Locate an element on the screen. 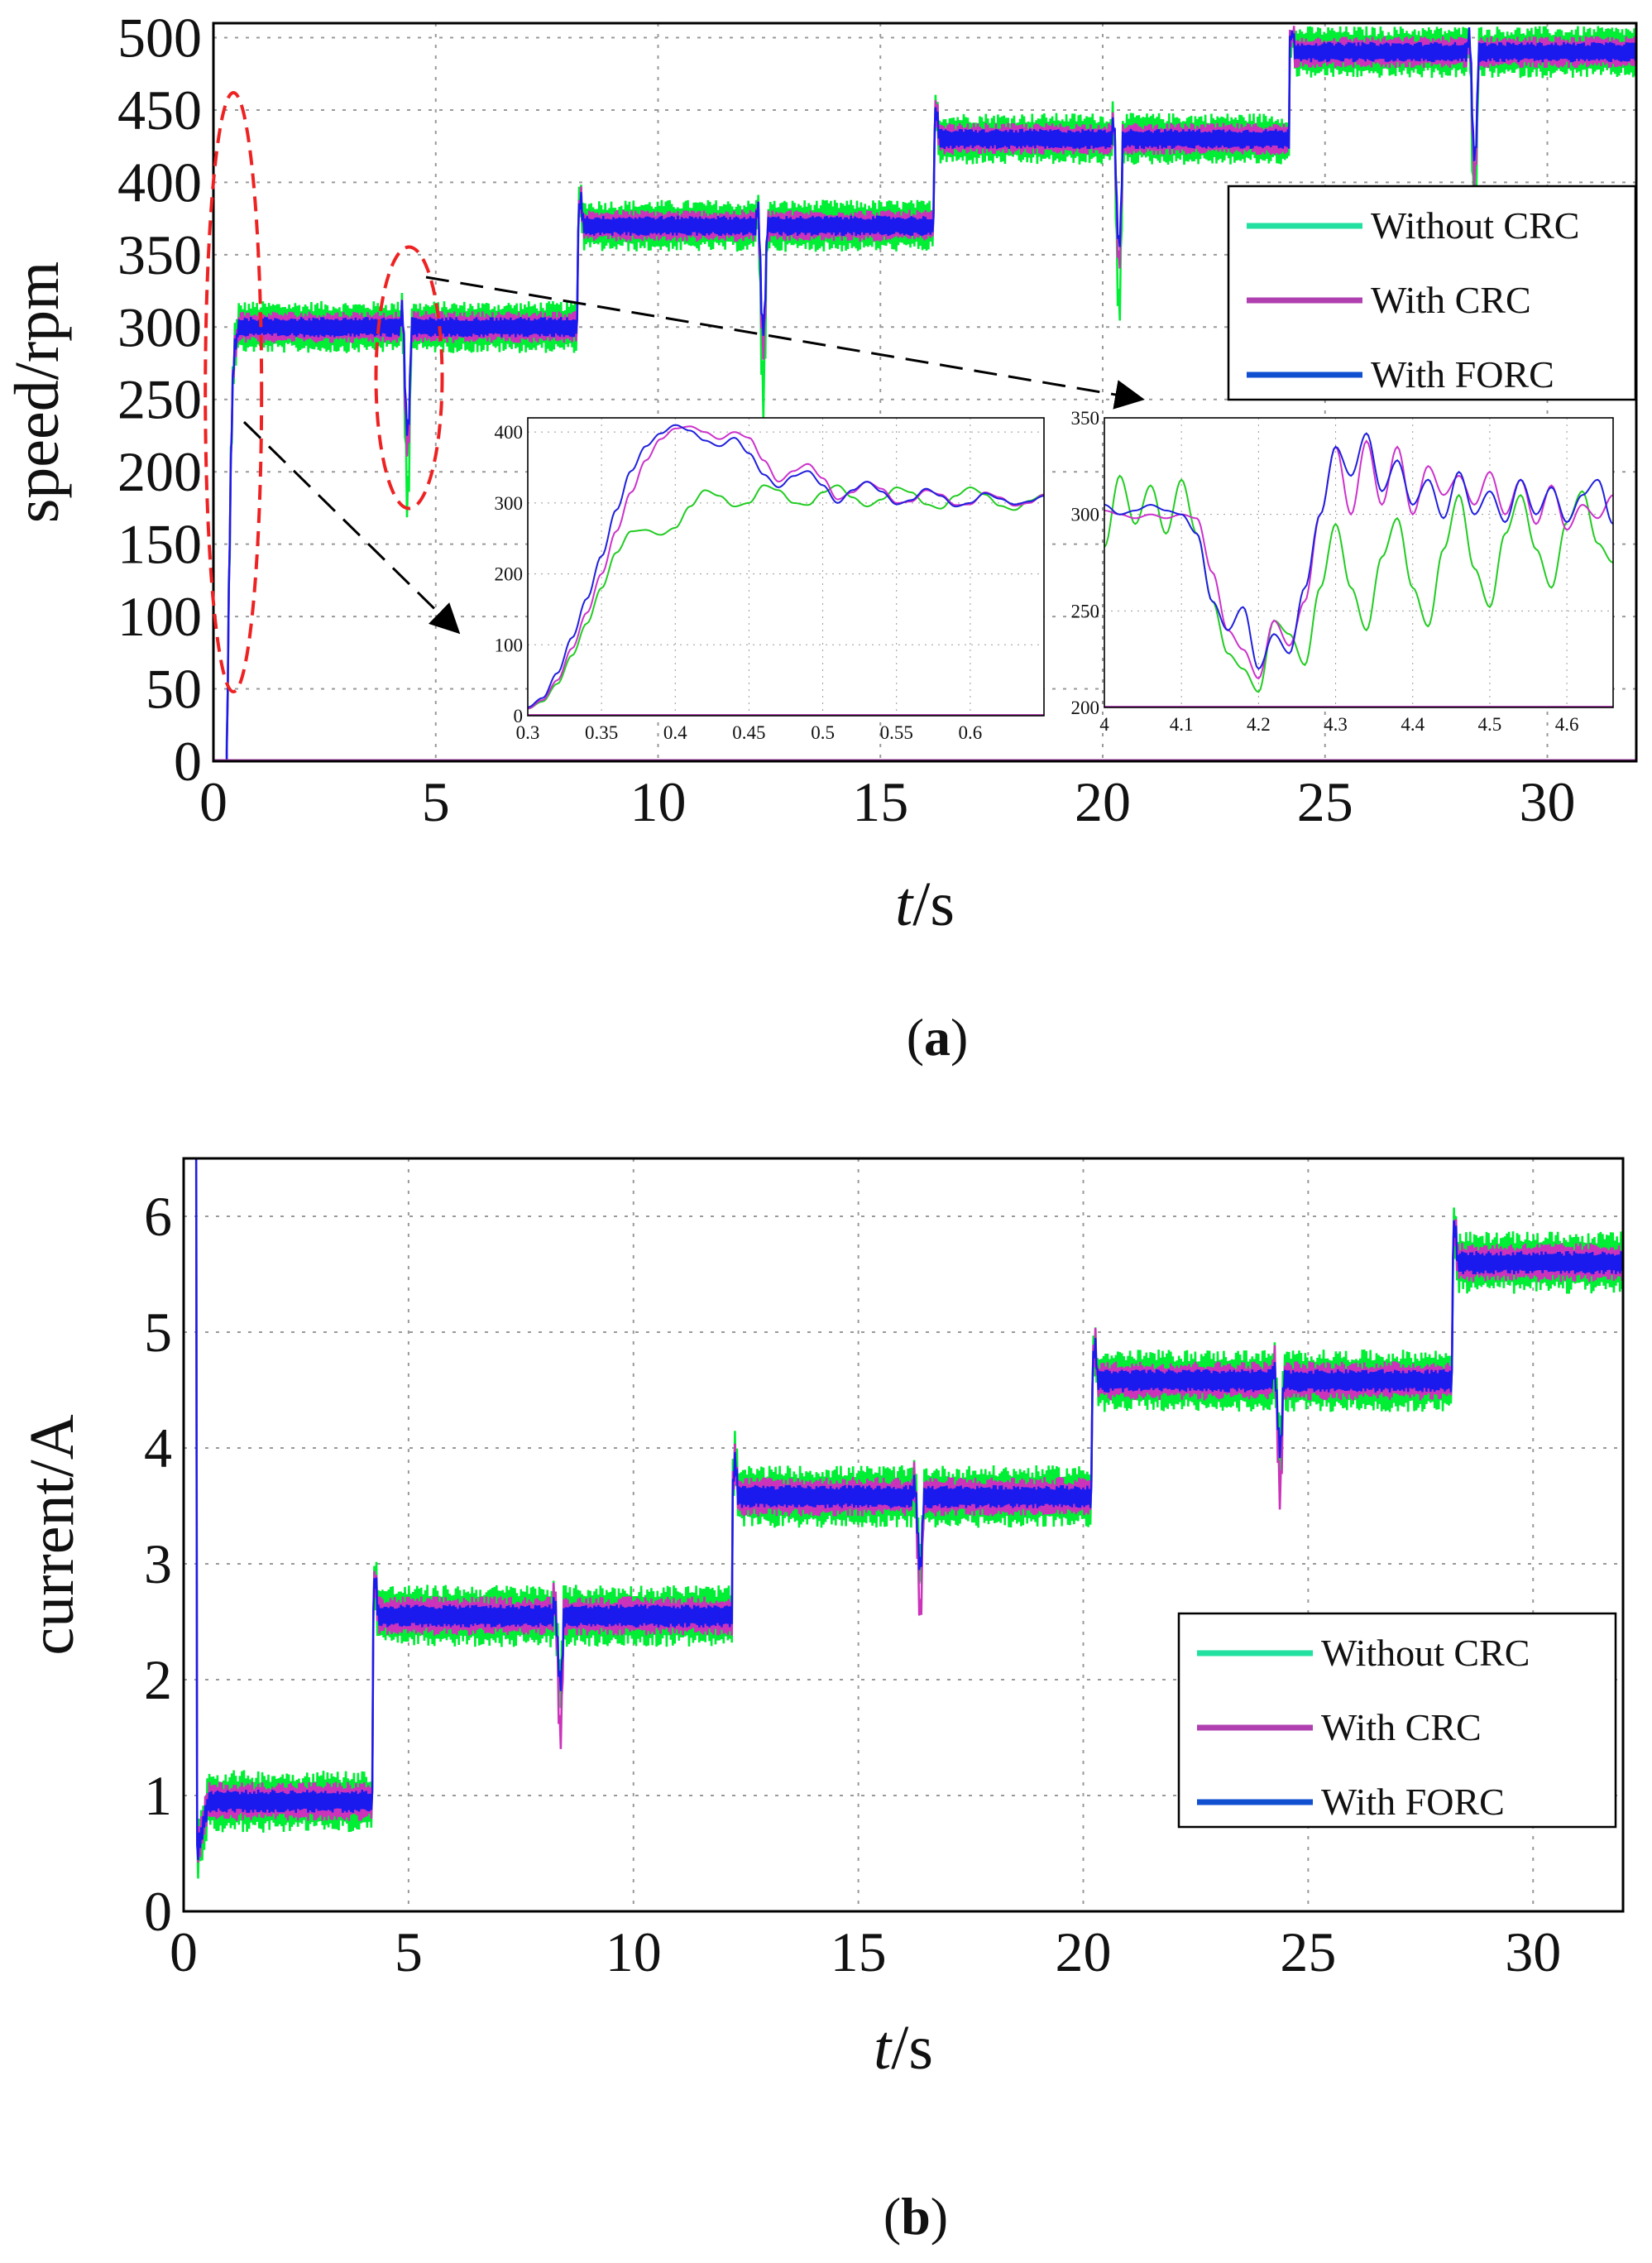 This screenshot has height=2263, width=1652. x-tick-label: 0.6 is located at coordinates (970, 733).